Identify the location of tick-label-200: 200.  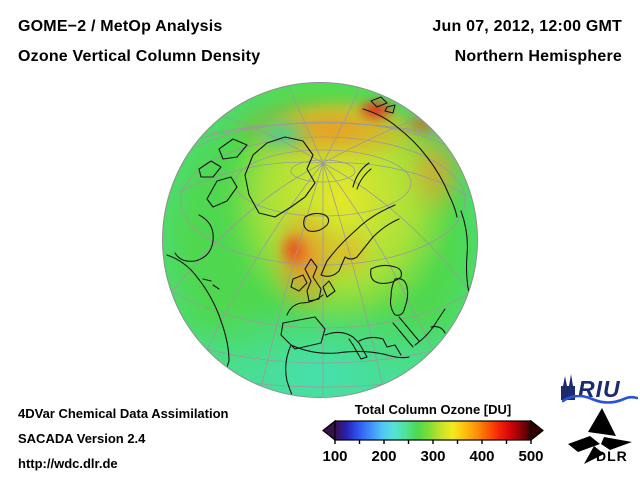
(384, 456).